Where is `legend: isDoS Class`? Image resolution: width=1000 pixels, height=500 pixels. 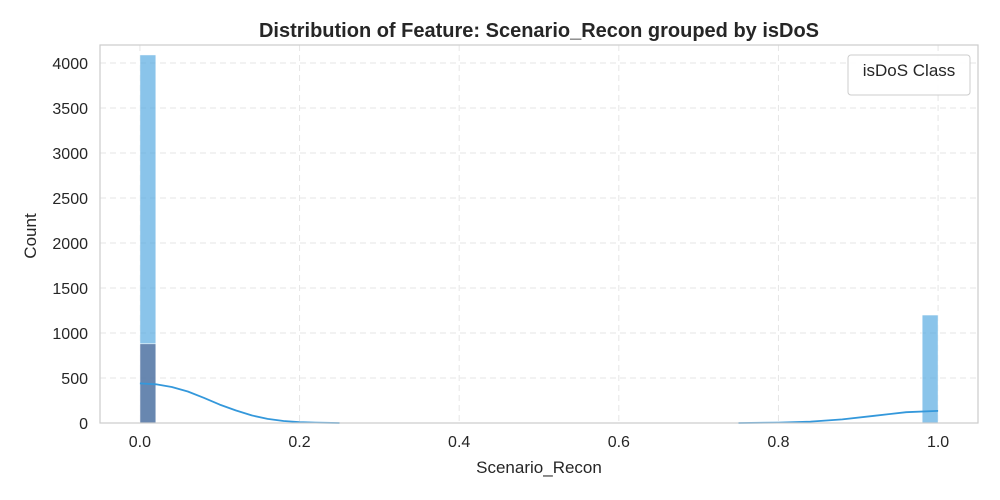 legend: isDoS Class is located at coordinates (909, 75).